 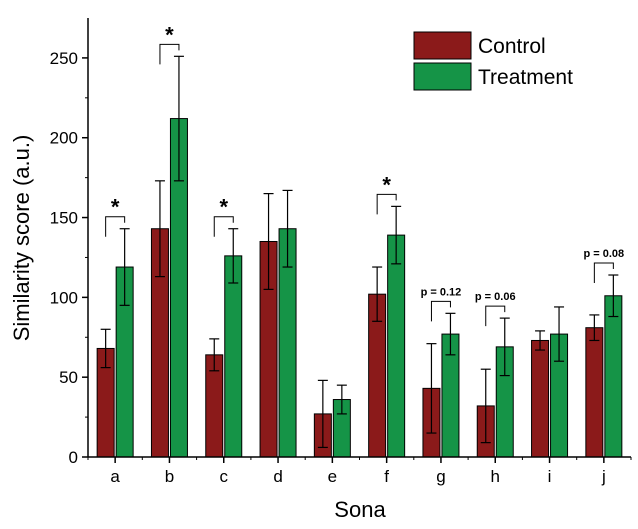 I want to click on significance-label: p = 0.12, so click(x=441, y=292).